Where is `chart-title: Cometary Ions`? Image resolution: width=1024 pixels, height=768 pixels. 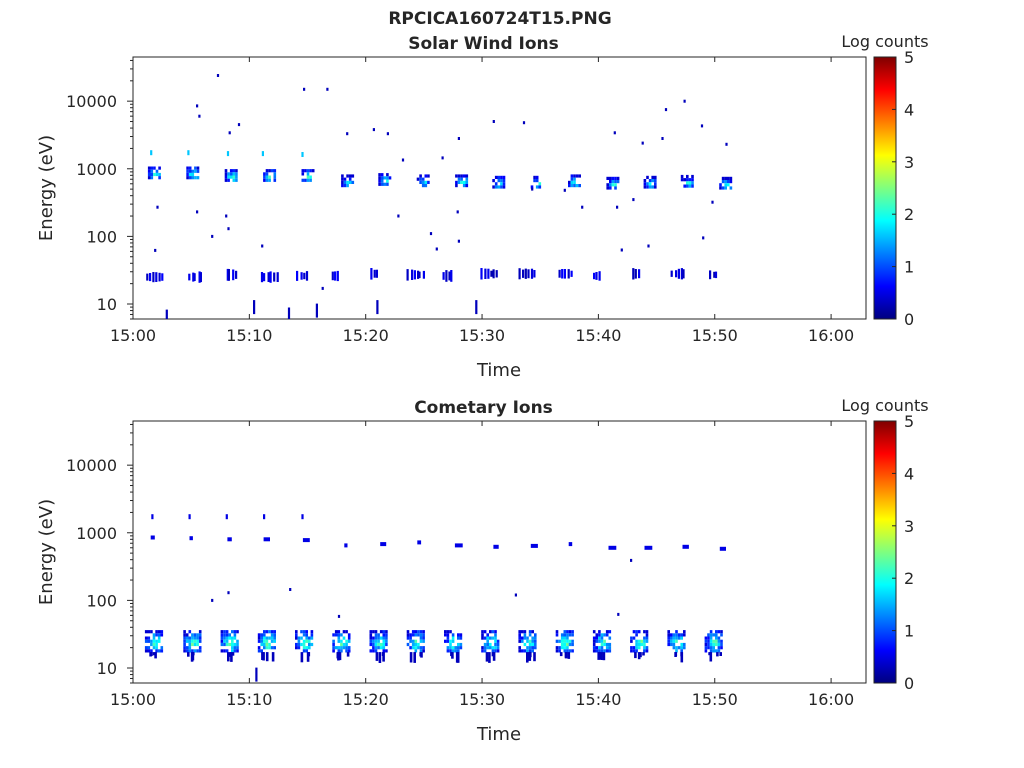 chart-title: Cometary Ions is located at coordinates (483, 408).